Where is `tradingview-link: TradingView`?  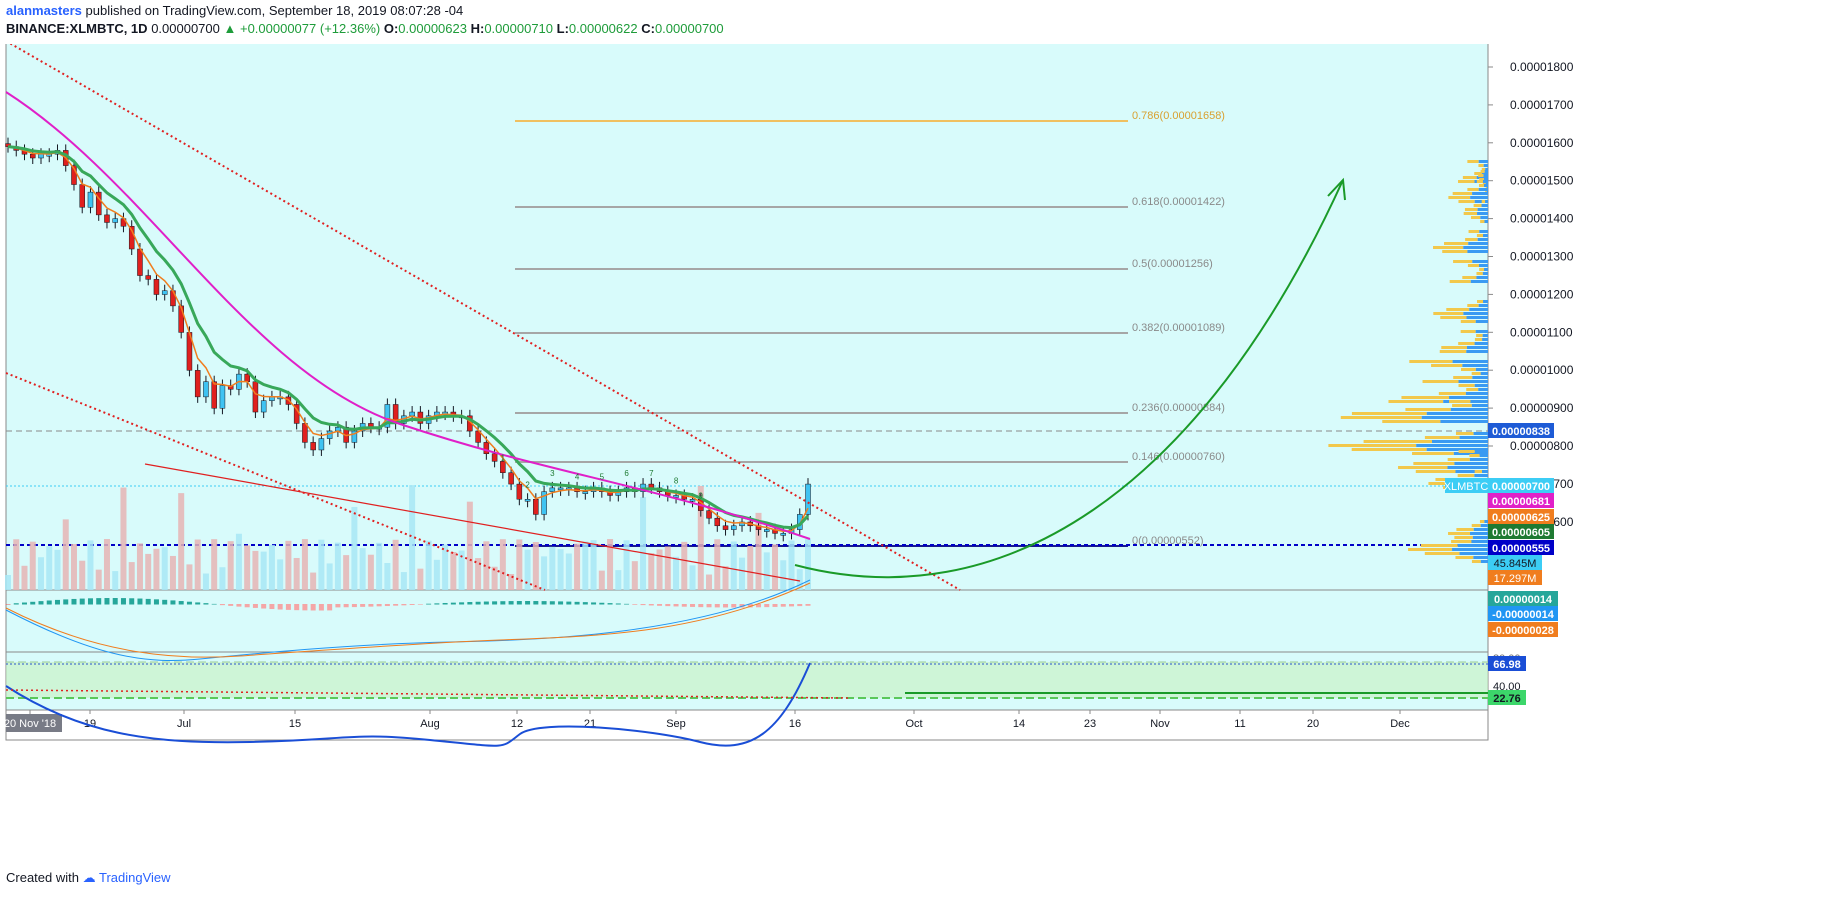
tradingview-link: TradingView is located at coordinates (135, 877).